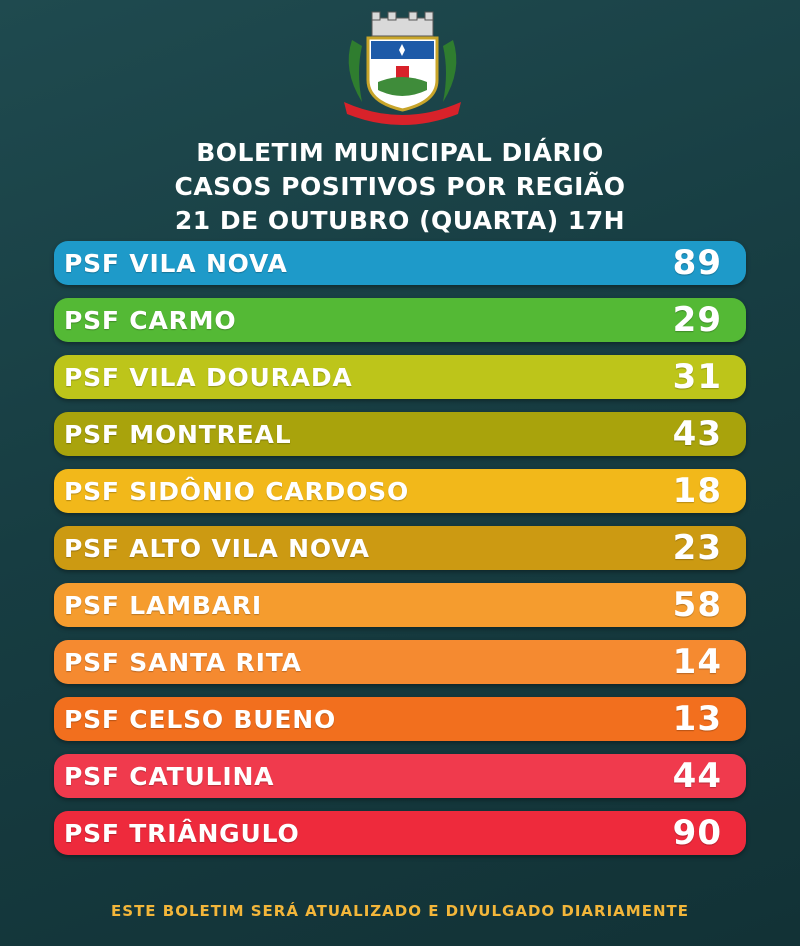 The image size is (800, 946). I want to click on region-label: PSF CATULINA, so click(169, 776).